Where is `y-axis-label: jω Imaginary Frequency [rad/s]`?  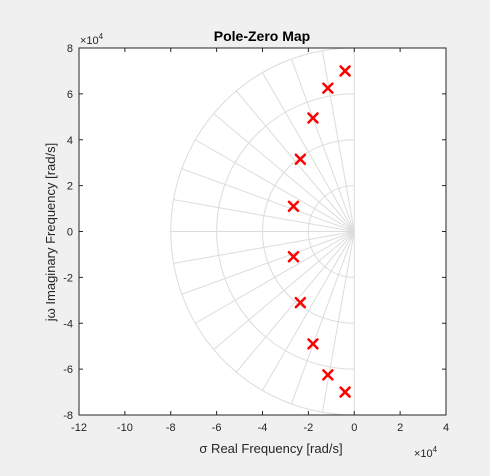
y-axis-label: jω Imaginary Frequency [rad/s] is located at coordinates (50, 233).